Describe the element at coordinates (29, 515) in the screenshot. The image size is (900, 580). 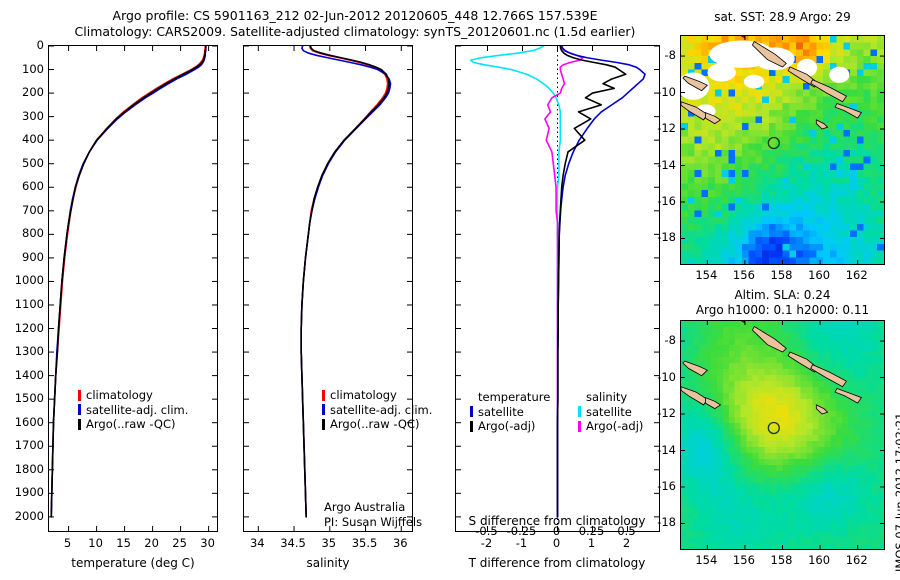
I see `depth-tick-label: 2000` at that location.